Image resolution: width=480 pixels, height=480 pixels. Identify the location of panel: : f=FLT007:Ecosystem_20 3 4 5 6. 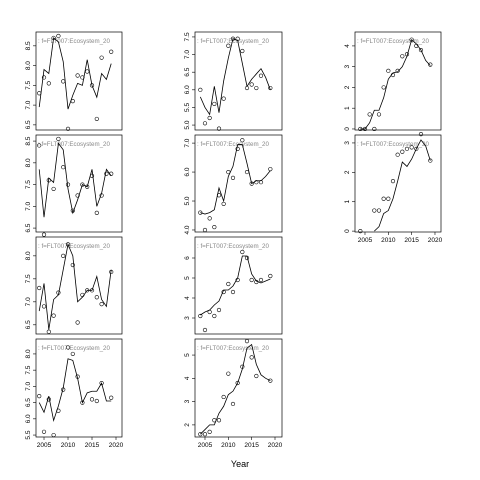
(233, 285).